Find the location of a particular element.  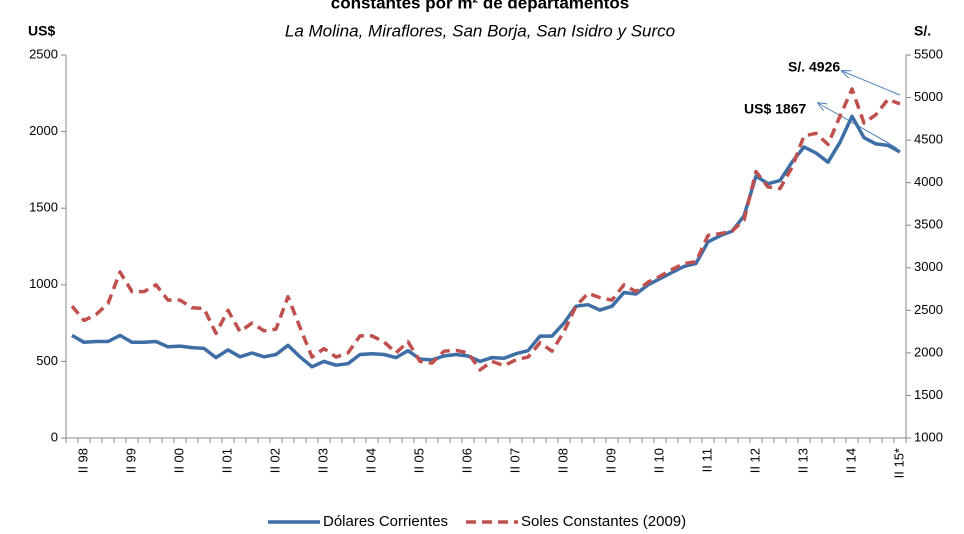

y-tick-label: 2500 is located at coordinates (43, 53).